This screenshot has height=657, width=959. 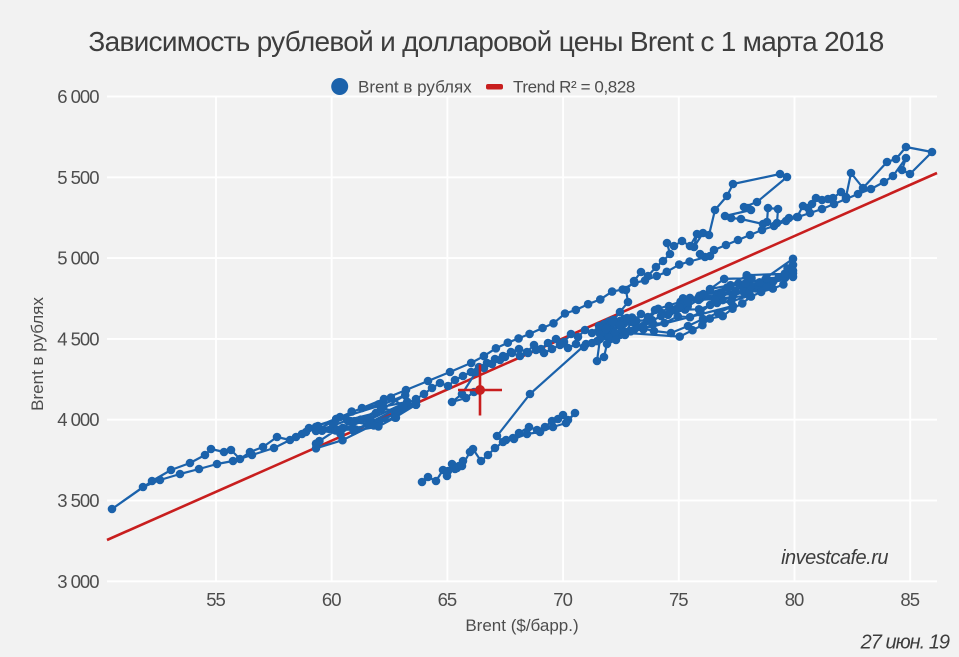 What do you see at coordinates (521, 625) in the screenshot?
I see `svg-text: Brent ($/барр.)` at bounding box center [521, 625].